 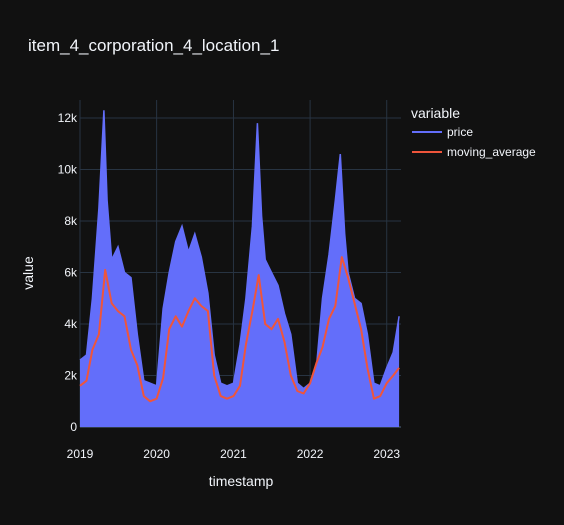 I want to click on x-tick-label: 2021, so click(x=233, y=454).